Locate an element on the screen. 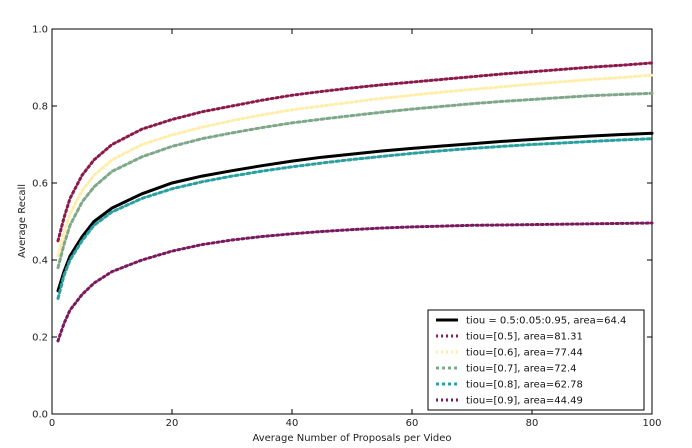 The image size is (692, 448). x-tick-label: 0 is located at coordinates (52, 423).